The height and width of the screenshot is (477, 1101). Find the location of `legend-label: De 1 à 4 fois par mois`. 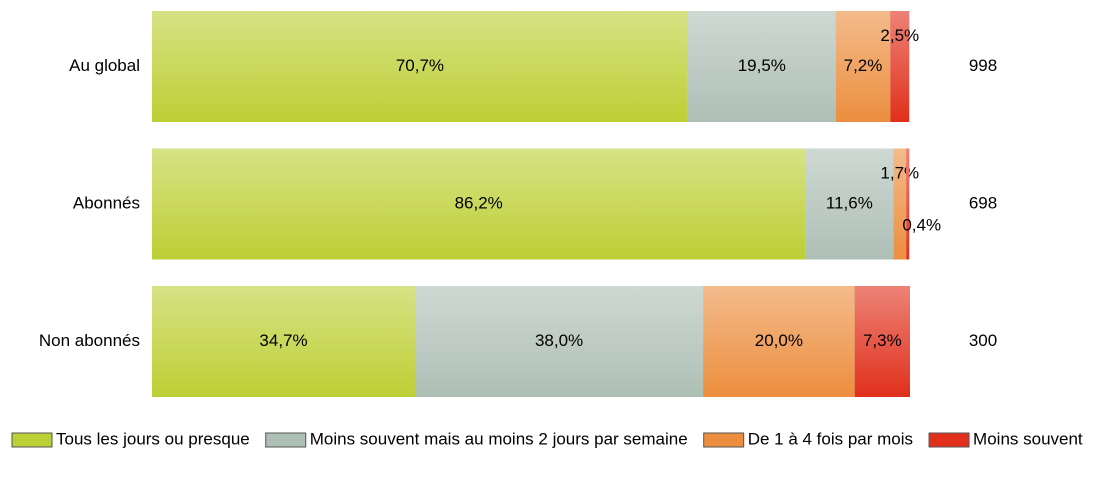

legend-label: De 1 à 4 fois par mois is located at coordinates (830, 438).